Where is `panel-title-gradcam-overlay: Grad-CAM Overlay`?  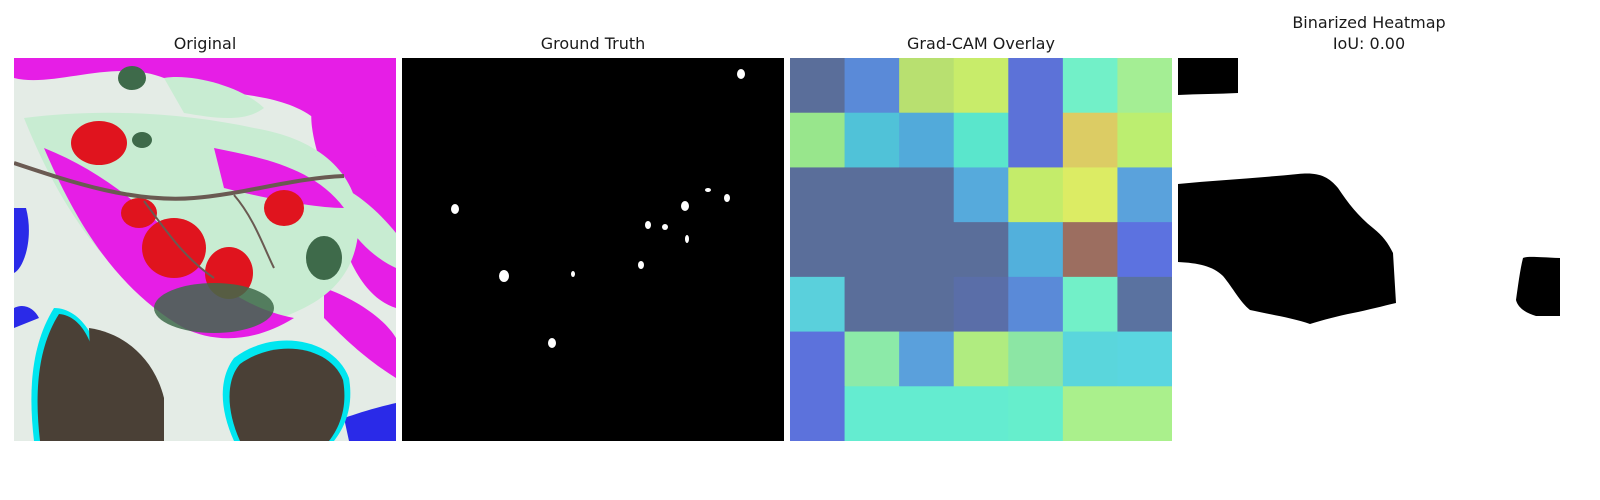
panel-title-gradcam-overlay: Grad-CAM Overlay is located at coordinates (981, 43).